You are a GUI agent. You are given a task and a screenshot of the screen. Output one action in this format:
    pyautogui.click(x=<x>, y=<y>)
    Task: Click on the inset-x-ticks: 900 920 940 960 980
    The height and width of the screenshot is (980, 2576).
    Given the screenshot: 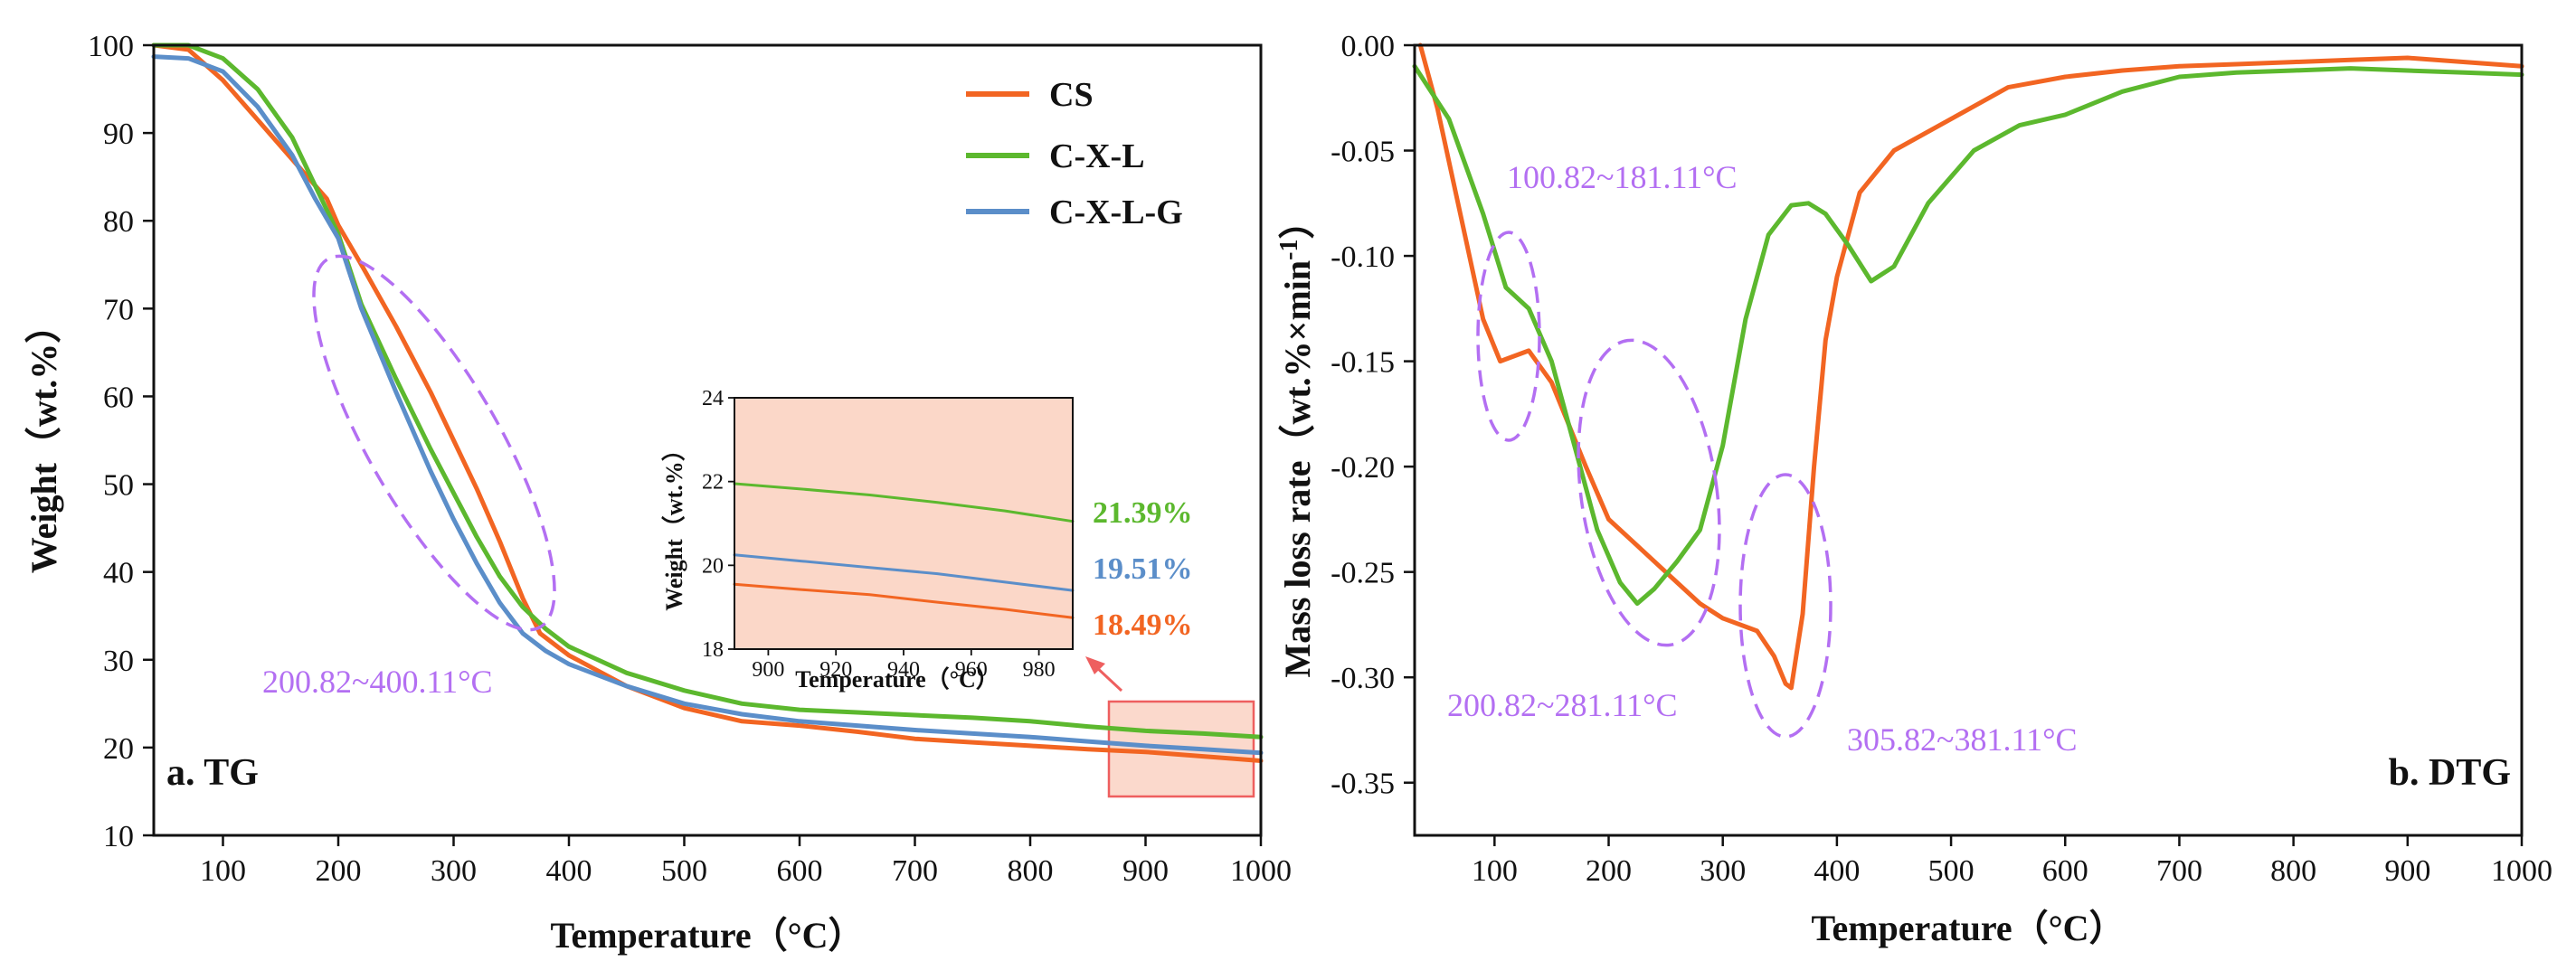 What is the action you would take?
    pyautogui.click(x=904, y=665)
    